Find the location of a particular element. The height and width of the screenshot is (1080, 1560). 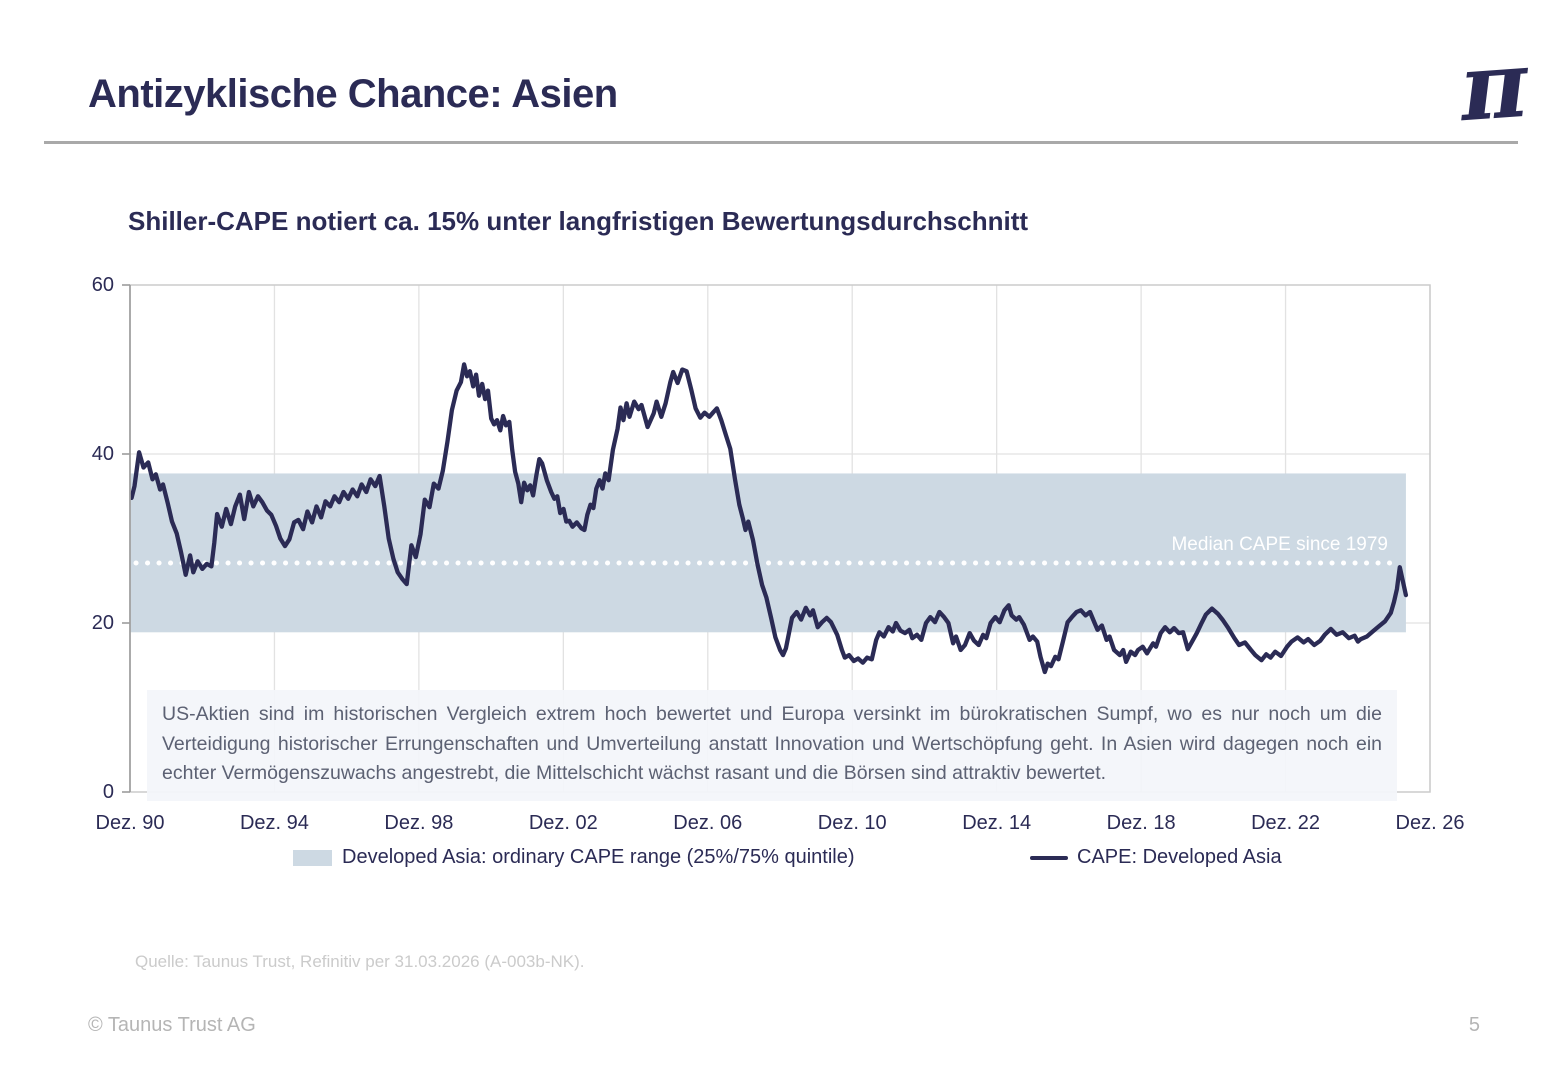

y-tick-label: 0 is located at coordinates (108, 792).